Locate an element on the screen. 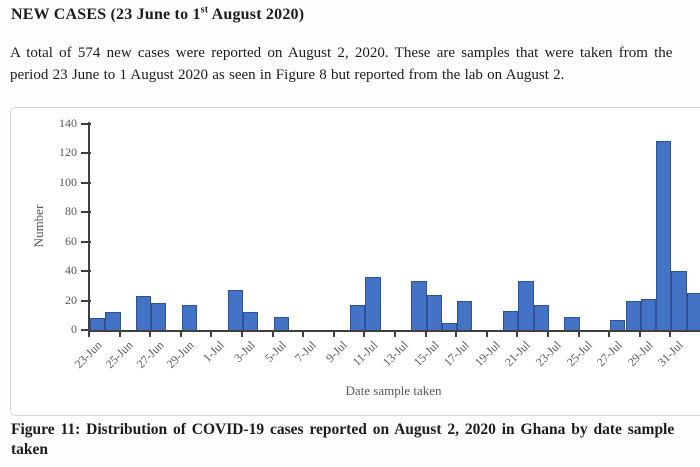 The width and height of the screenshot is (700, 467). x-tick-label: 5-Jul is located at coordinates (275, 351).